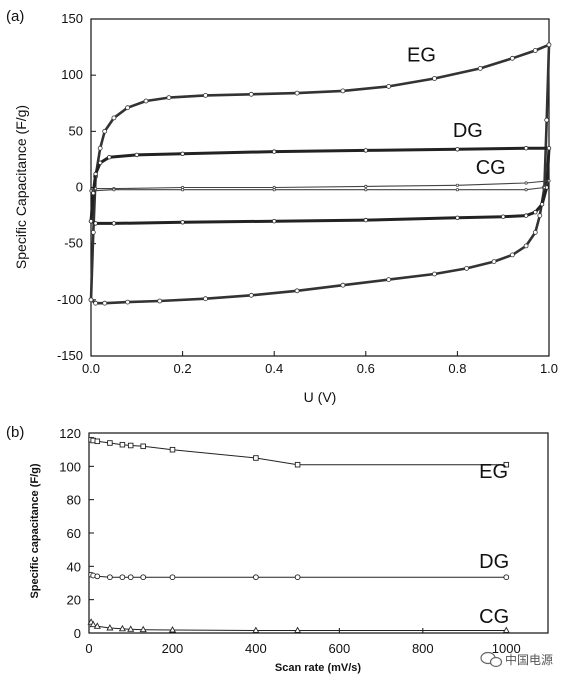 This screenshot has width=573, height=679. I want to click on wechat-icon, so click(491, 659).